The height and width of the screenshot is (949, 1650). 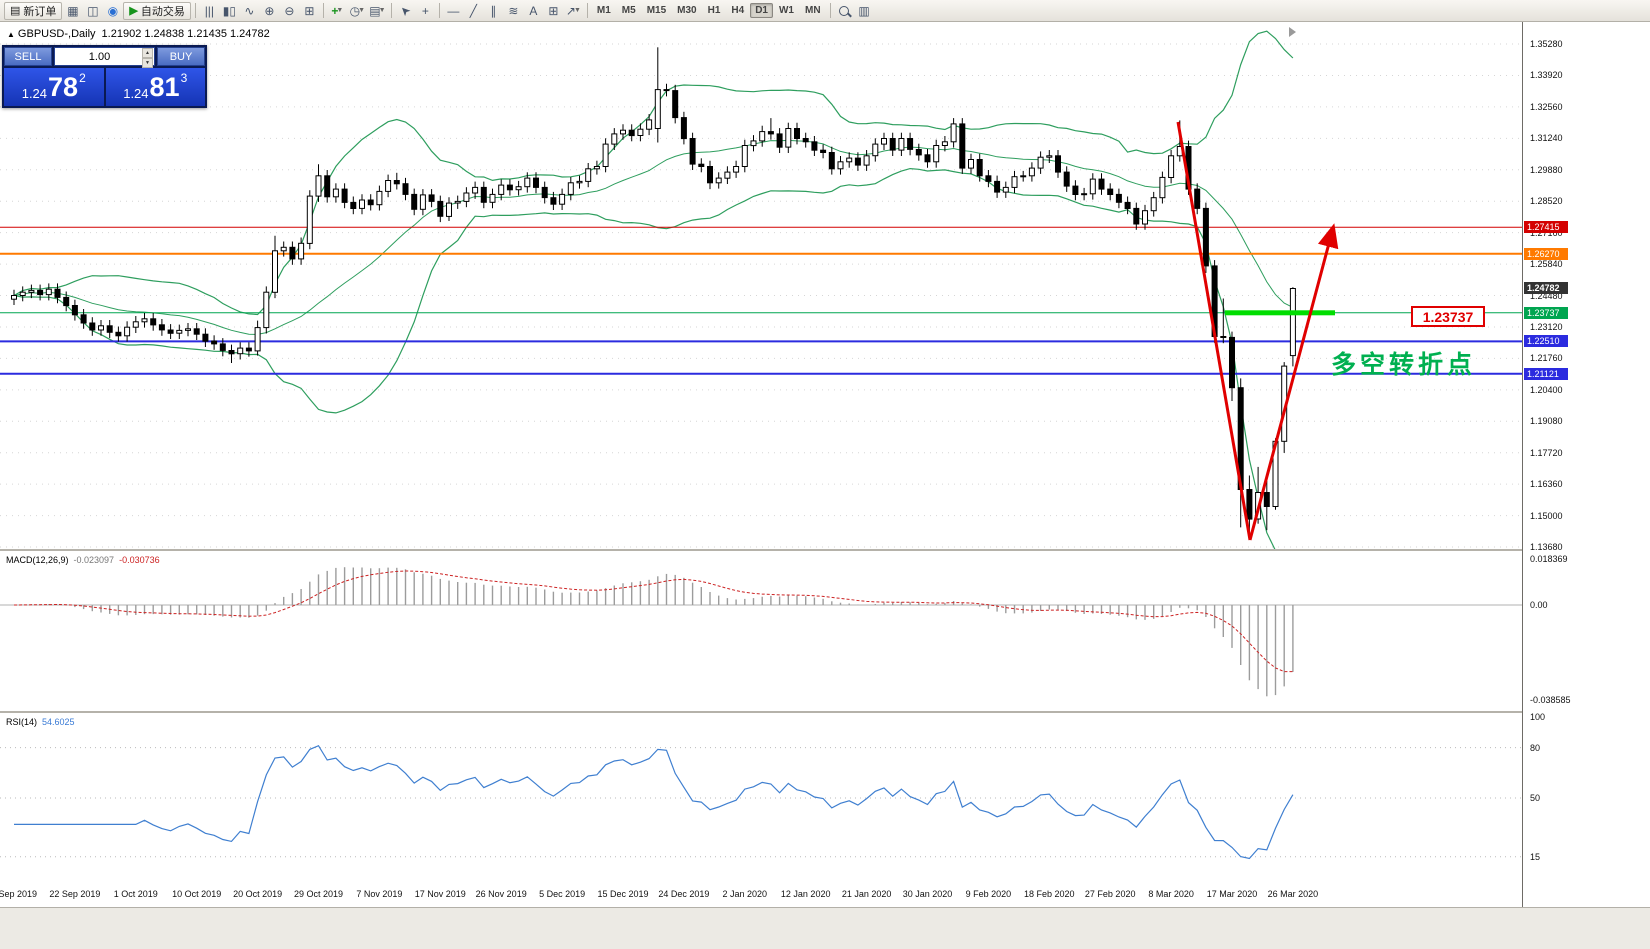 What do you see at coordinates (805, 894) in the screenshot?
I see `date-label: 12 Jan 2020` at bounding box center [805, 894].